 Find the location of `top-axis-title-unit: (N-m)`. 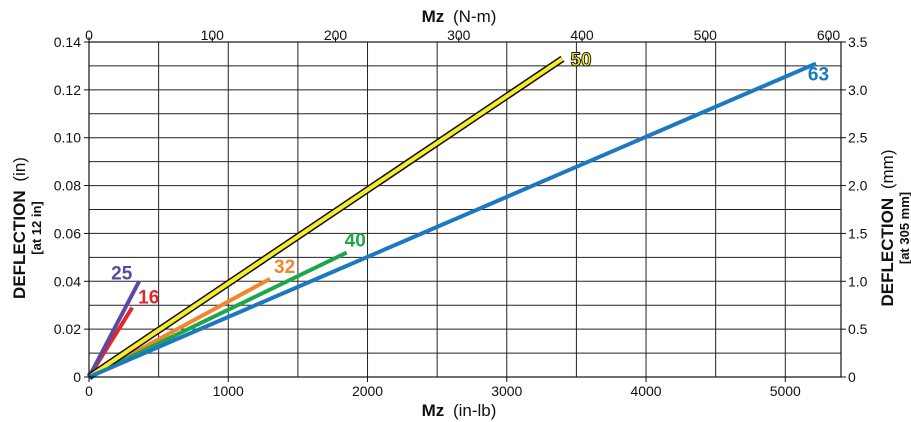

top-axis-title-unit: (N-m) is located at coordinates (474, 16).